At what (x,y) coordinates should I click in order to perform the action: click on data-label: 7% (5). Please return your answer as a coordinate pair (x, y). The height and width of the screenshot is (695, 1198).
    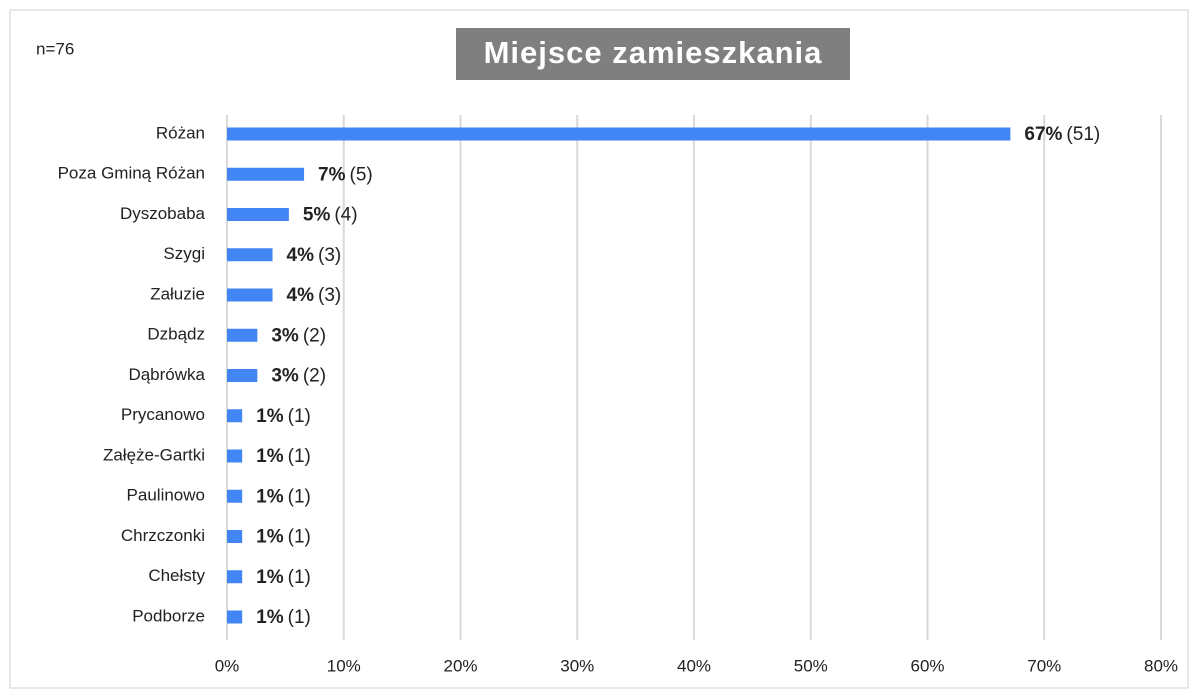
    Looking at the image, I should click on (345, 174).